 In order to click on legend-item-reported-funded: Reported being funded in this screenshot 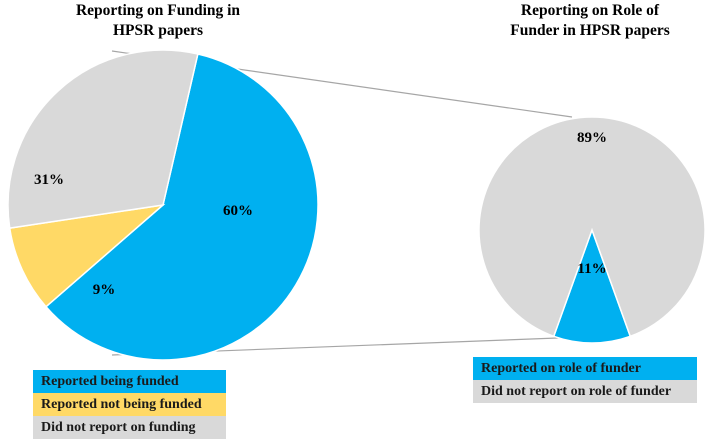, I will do `click(129, 381)`.